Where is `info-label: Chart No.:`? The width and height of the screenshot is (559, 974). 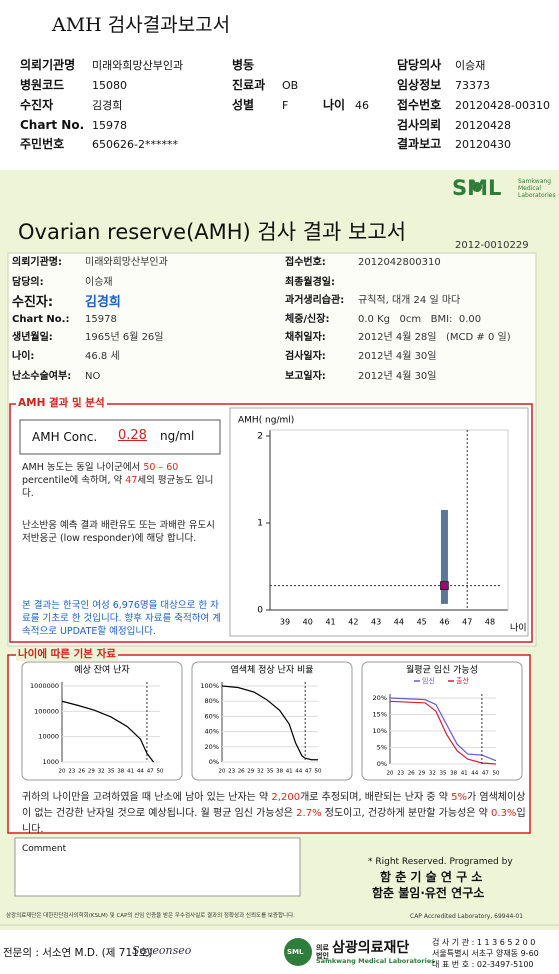
info-label: Chart No.: is located at coordinates (41, 319).